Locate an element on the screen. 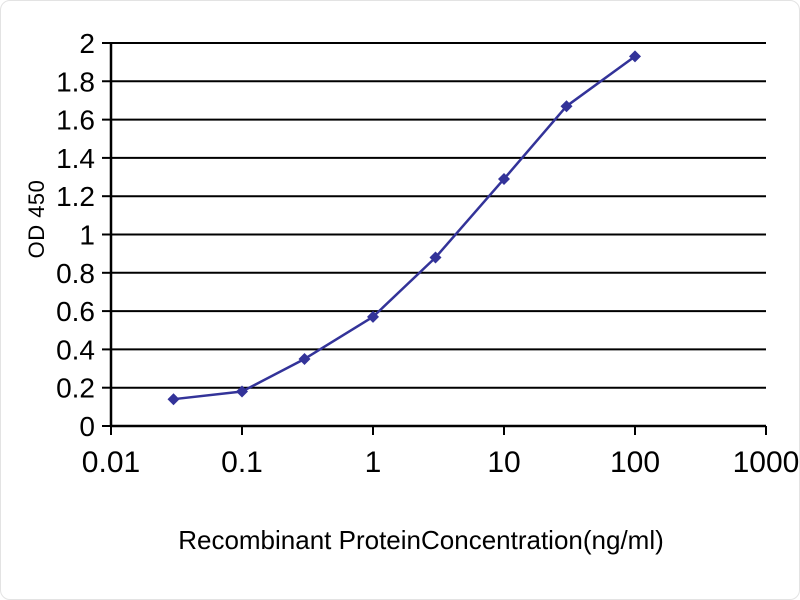 The image size is (800, 600). y-tick-label: 1.4 is located at coordinates (75, 158).